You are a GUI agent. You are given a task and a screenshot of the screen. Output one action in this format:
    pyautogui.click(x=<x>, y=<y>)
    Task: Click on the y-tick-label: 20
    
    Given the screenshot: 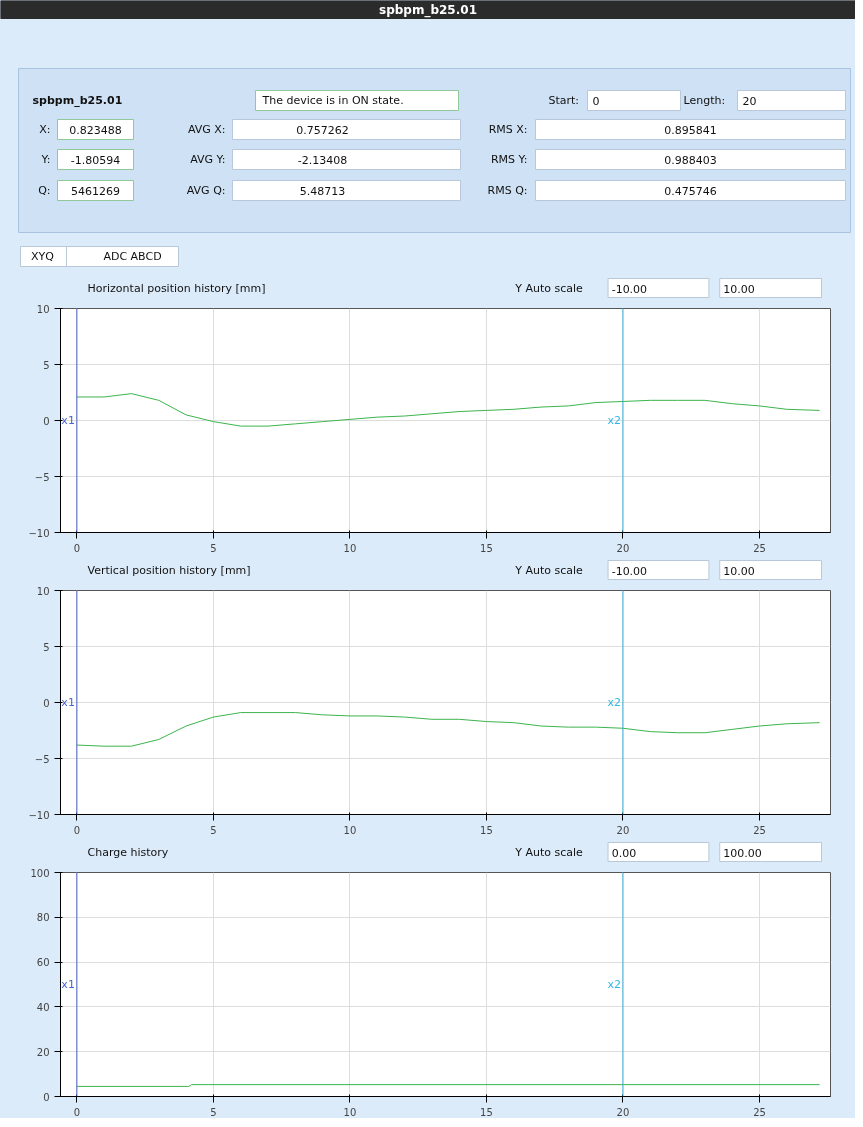 What is the action you would take?
    pyautogui.click(x=43, y=1052)
    